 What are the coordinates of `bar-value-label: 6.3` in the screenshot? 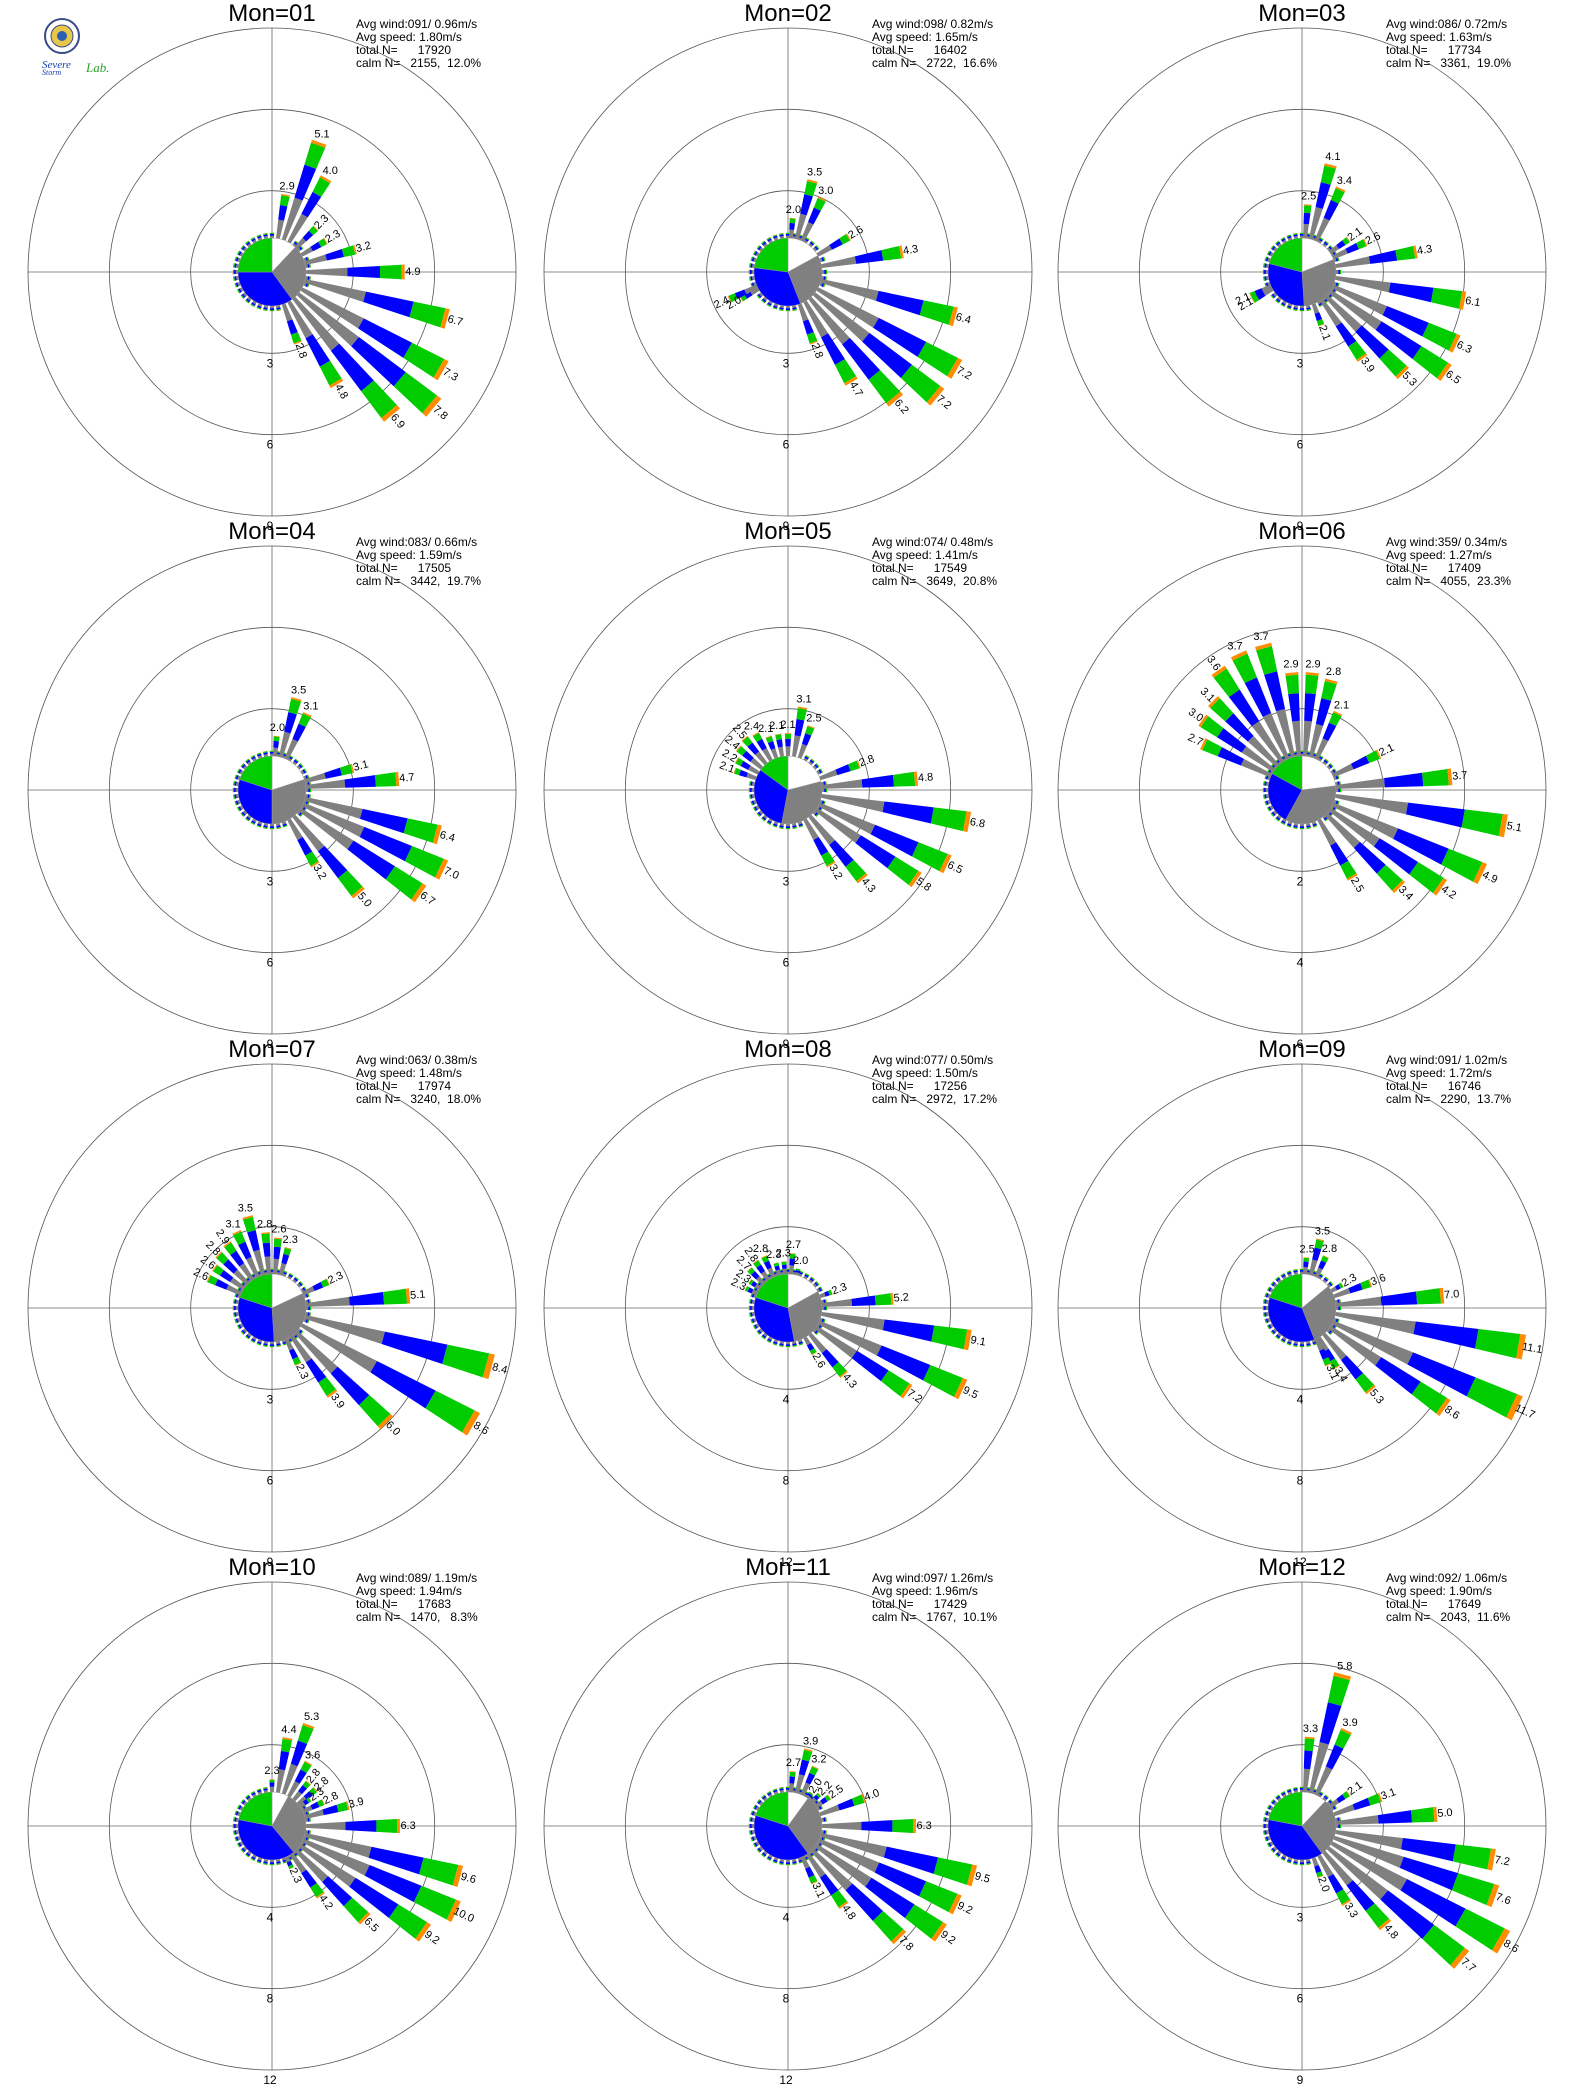 It's located at (923, 1826).